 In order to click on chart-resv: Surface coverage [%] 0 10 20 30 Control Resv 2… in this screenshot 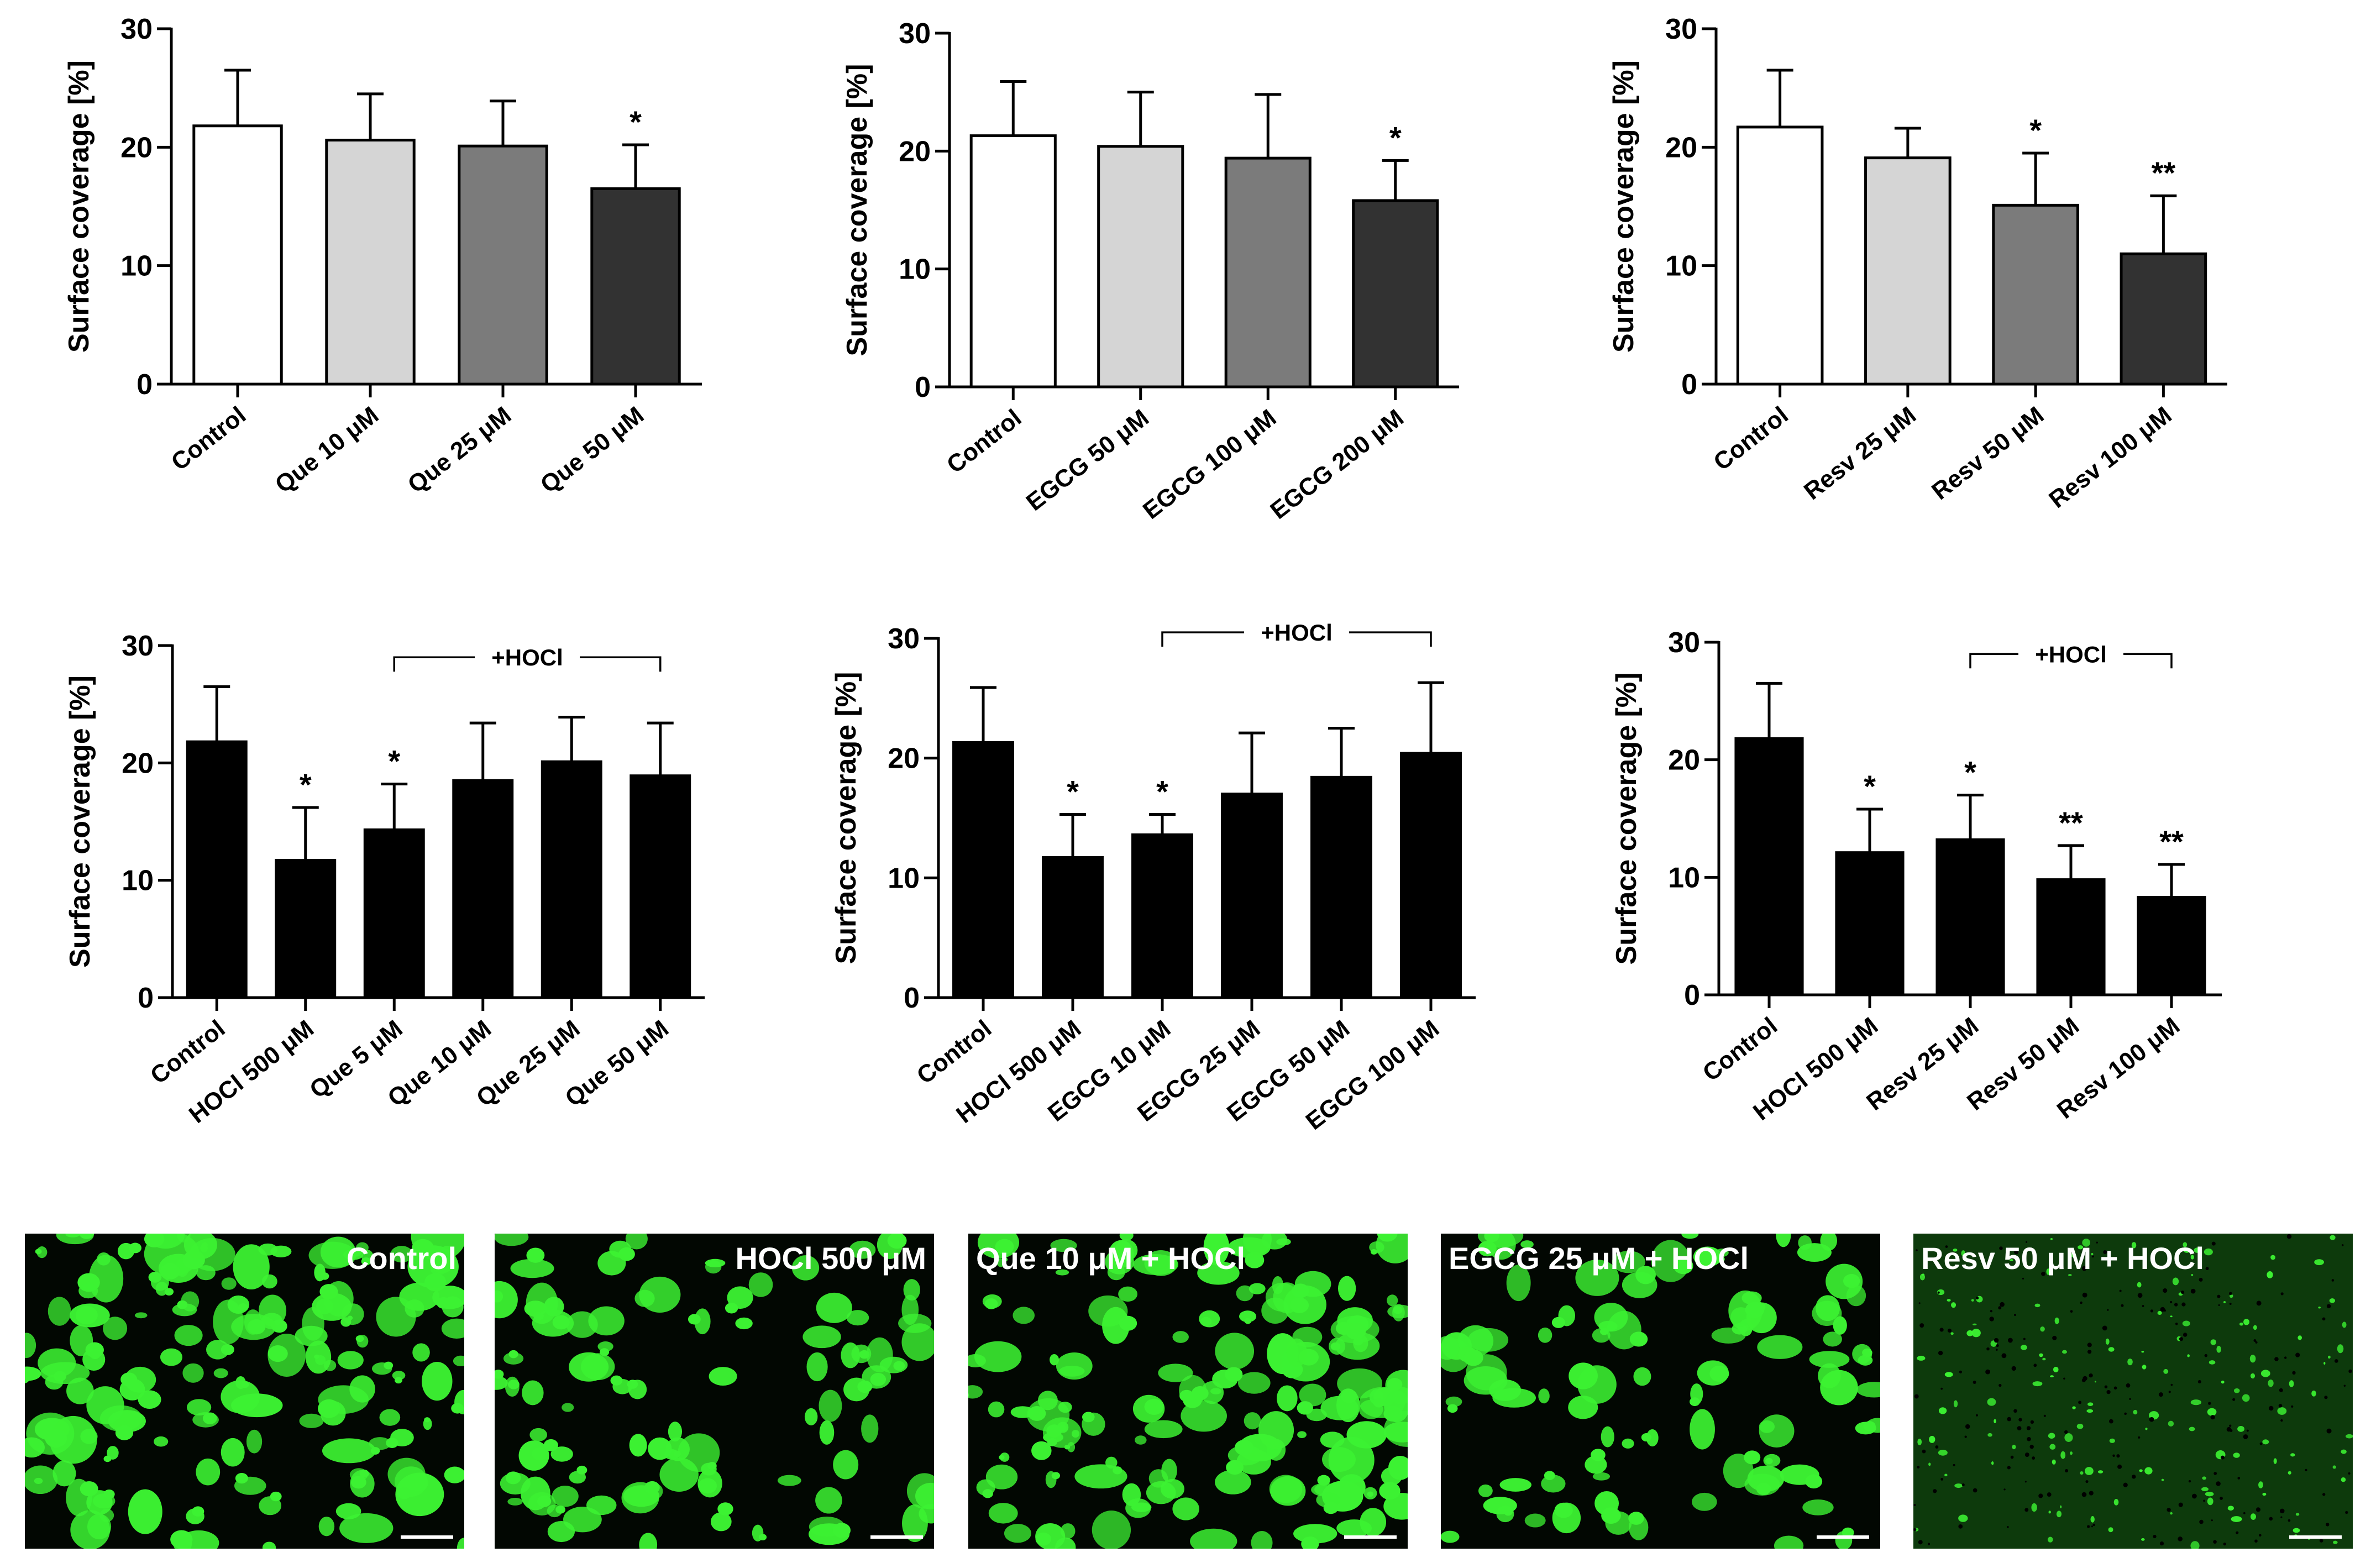, I will do `click(1917, 263)`.